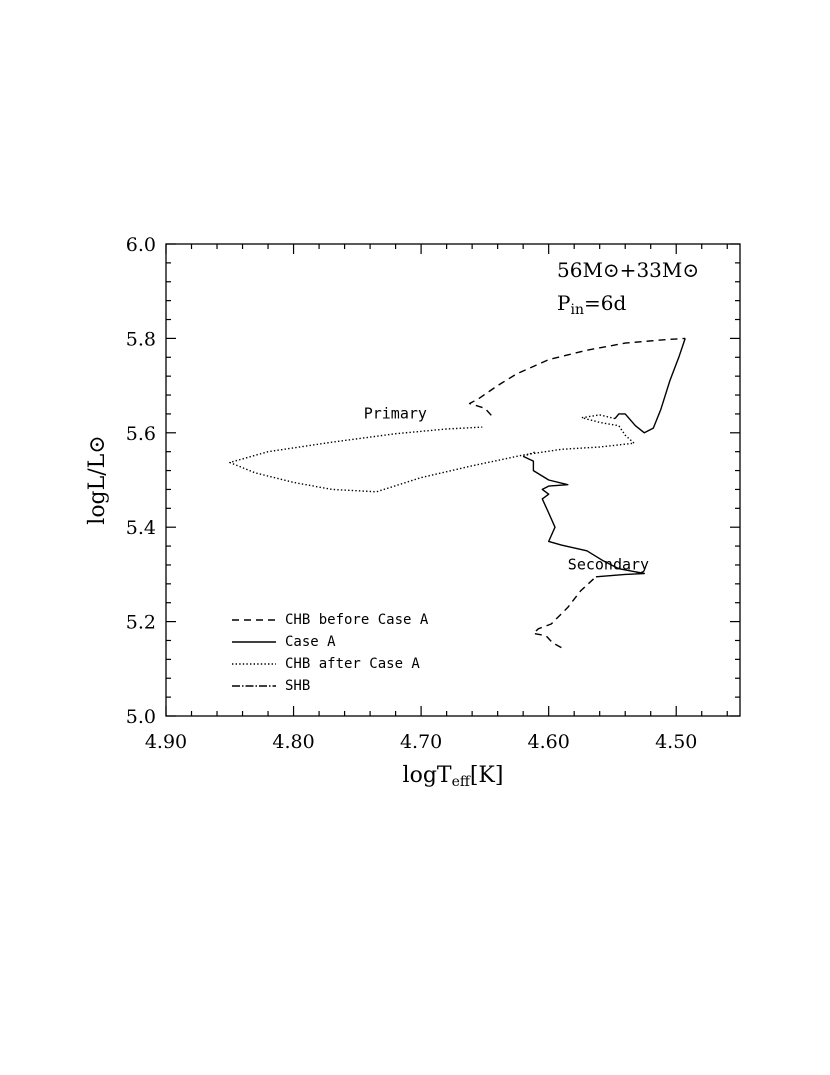 The width and height of the screenshot is (830, 1075). Describe the element at coordinates (293, 742) in the screenshot. I see `x-tick-label: 4.80` at that location.